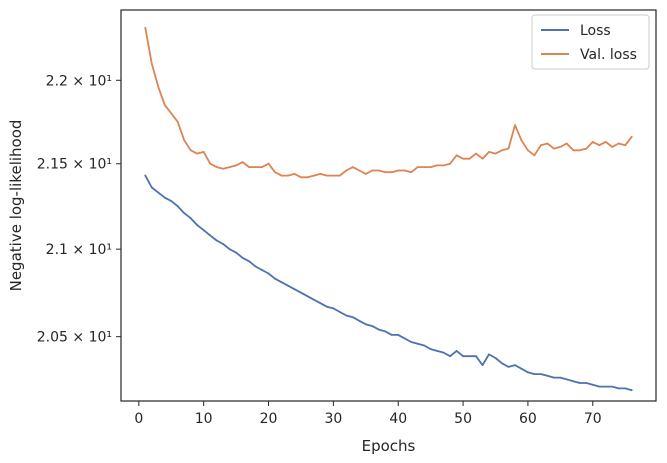 The width and height of the screenshot is (667, 463). I want to click on legend: Loss Val. loss, so click(590, 42).